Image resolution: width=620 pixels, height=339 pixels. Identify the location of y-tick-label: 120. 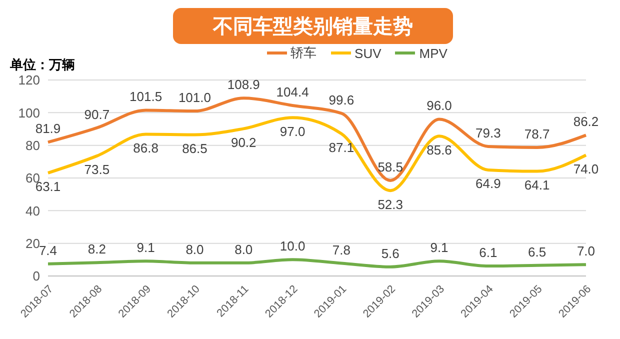
(29, 80).